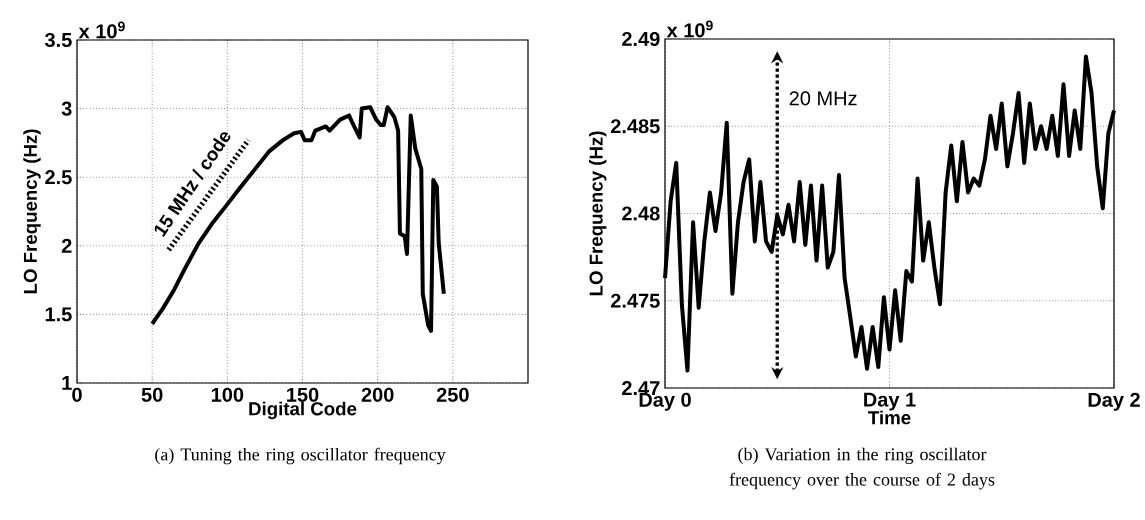 Image resolution: width=1145 pixels, height=520 pixels. Describe the element at coordinates (889, 417) in the screenshot. I see `x-axis-title: Time` at that location.